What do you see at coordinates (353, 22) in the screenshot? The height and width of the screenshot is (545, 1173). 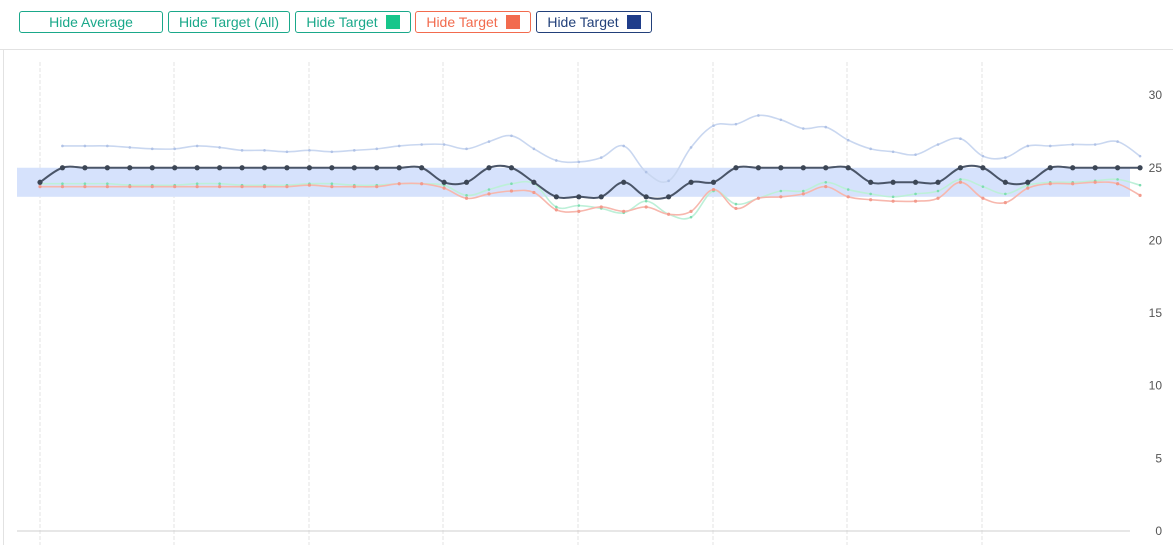 I see `hide-target-green-button: Hide Target` at bounding box center [353, 22].